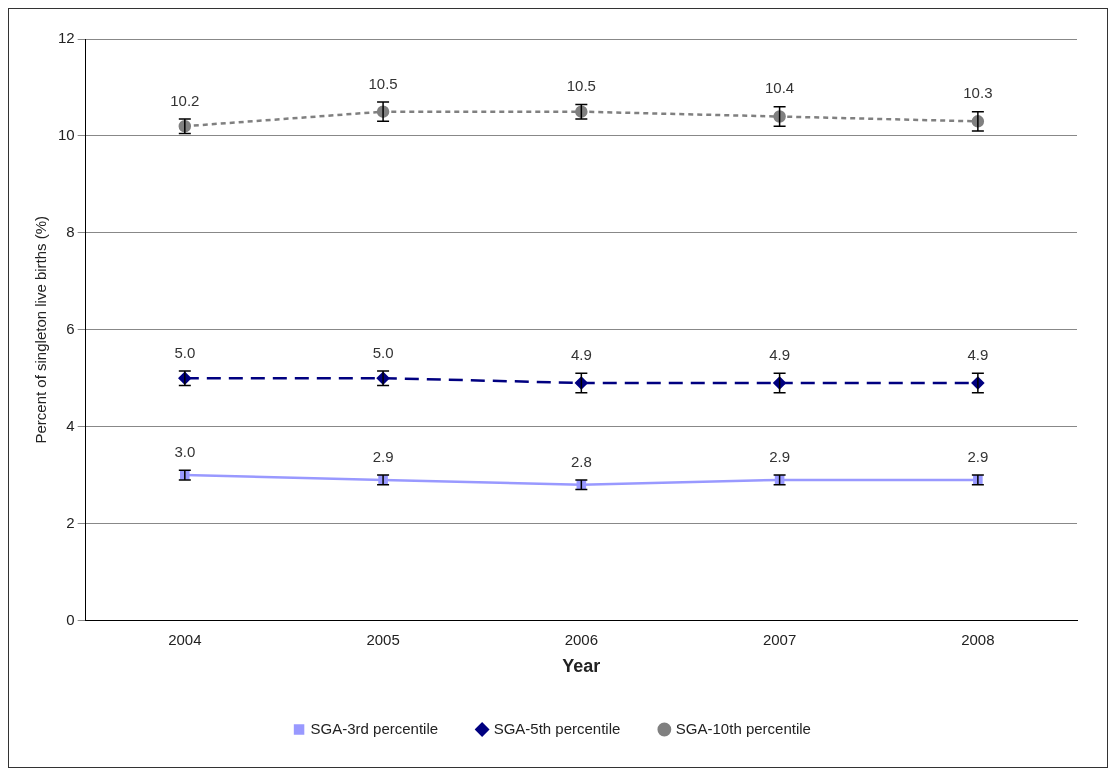 The height and width of the screenshot is (780, 1120). I want to click on data-label: 10.4, so click(780, 88).